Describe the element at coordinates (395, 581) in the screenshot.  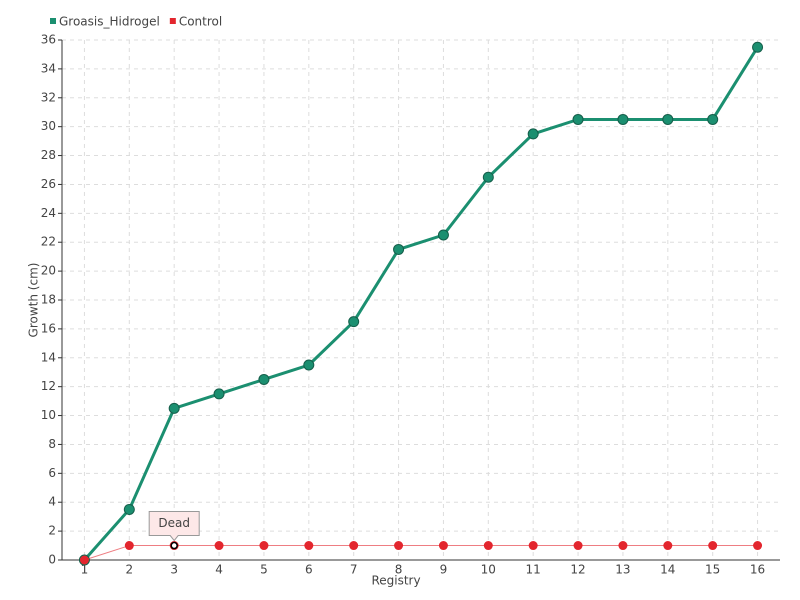
I see `x-axis-label: Registry` at that location.